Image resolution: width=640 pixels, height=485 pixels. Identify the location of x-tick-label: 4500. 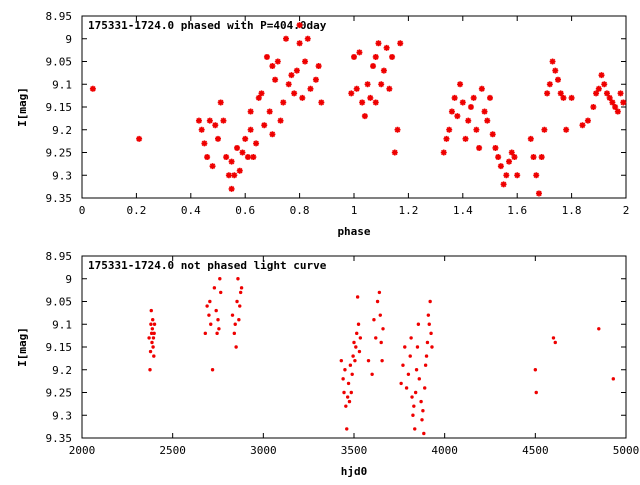
(535, 450).